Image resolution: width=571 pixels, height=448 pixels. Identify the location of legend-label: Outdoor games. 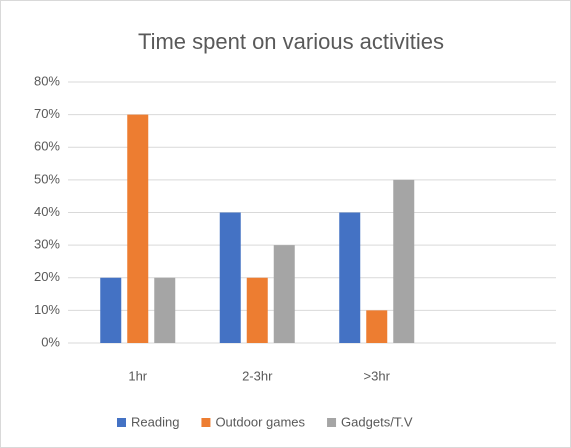
(260, 421).